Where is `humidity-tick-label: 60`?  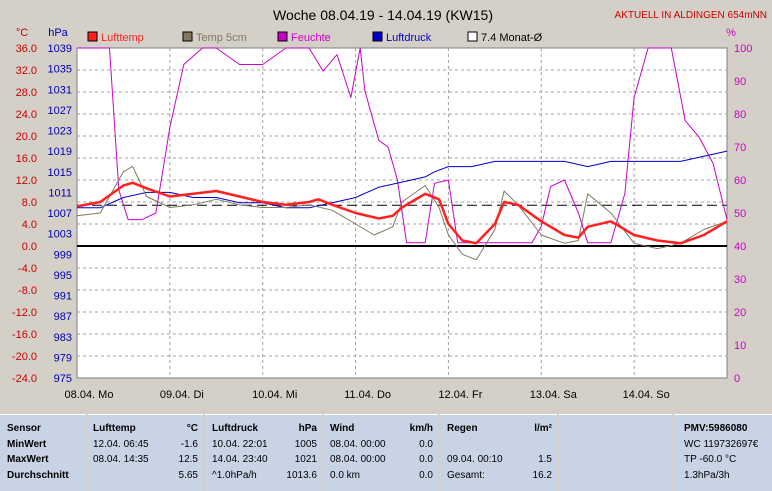 humidity-tick-label: 60 is located at coordinates (740, 181).